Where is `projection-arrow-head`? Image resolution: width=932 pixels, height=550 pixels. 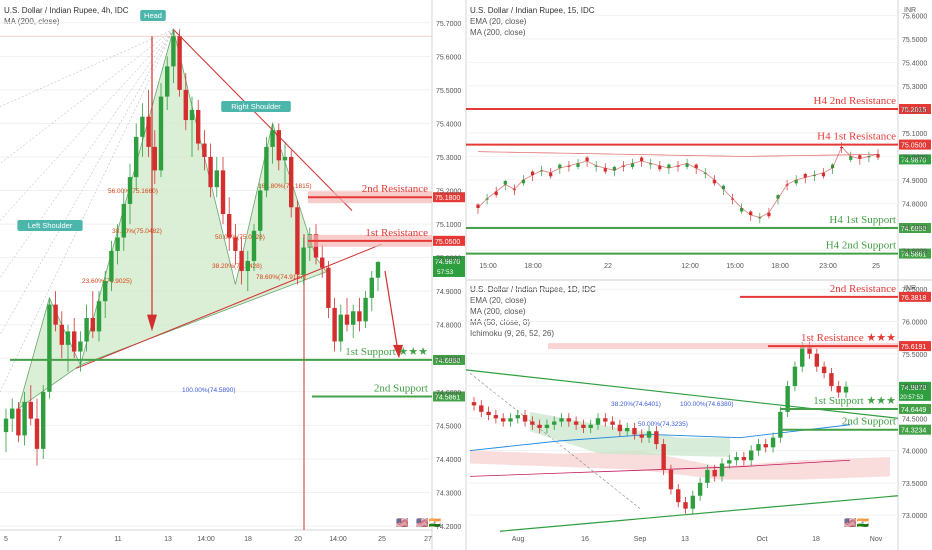
projection-arrow-head is located at coordinates (398, 351).